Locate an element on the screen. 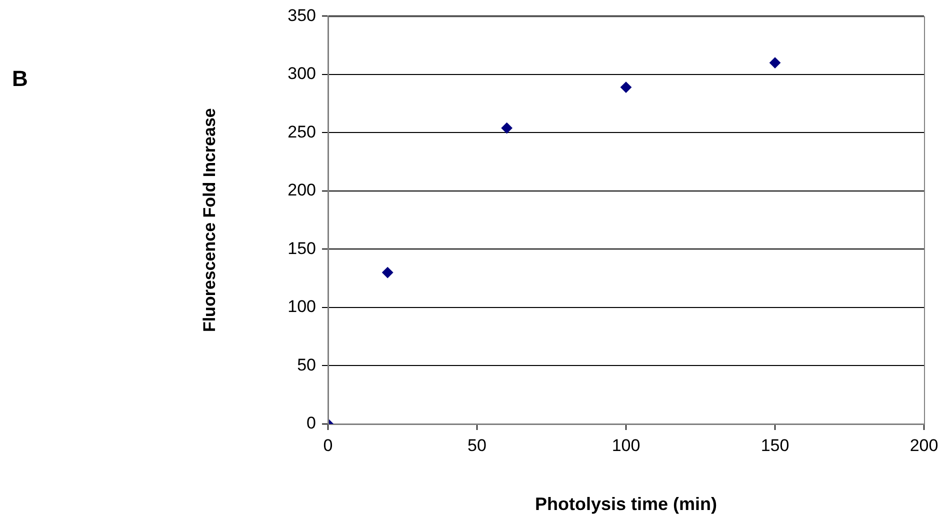 This screenshot has height=520, width=949. y-tick-label: 0 is located at coordinates (311, 423).